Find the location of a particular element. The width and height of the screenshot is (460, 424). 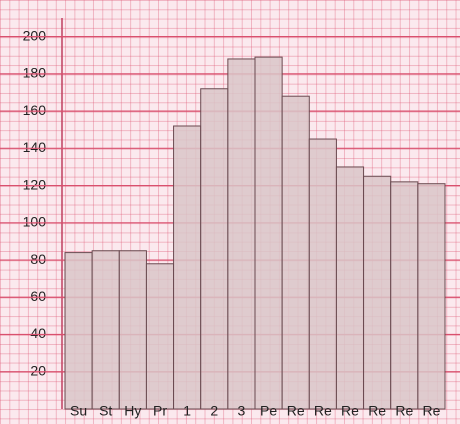

y-tick-label: 160 is located at coordinates (35, 110).